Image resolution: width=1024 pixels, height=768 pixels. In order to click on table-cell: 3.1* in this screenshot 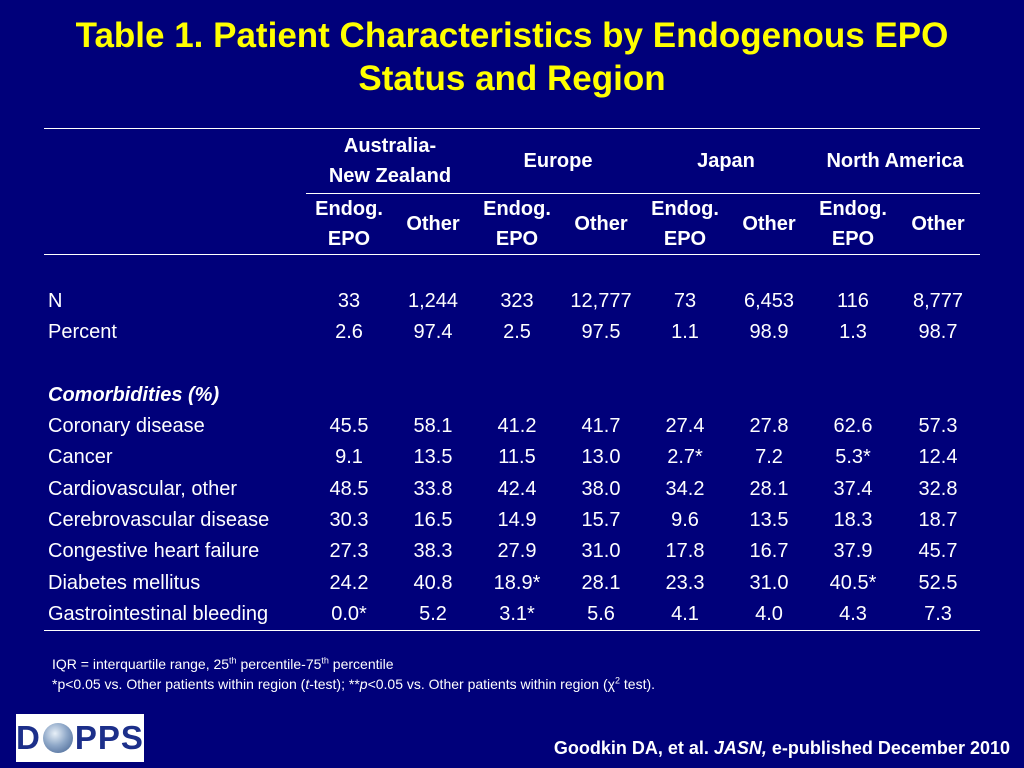, I will do `click(517, 614)`.